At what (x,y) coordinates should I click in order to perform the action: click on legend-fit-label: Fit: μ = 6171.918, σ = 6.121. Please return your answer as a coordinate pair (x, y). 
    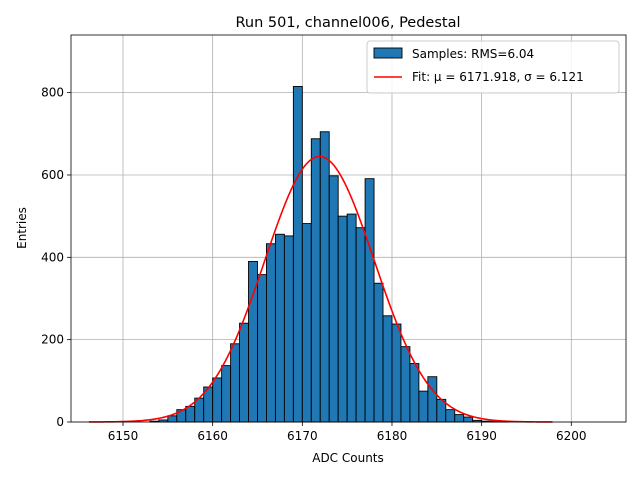
    Looking at the image, I should click on (498, 77).